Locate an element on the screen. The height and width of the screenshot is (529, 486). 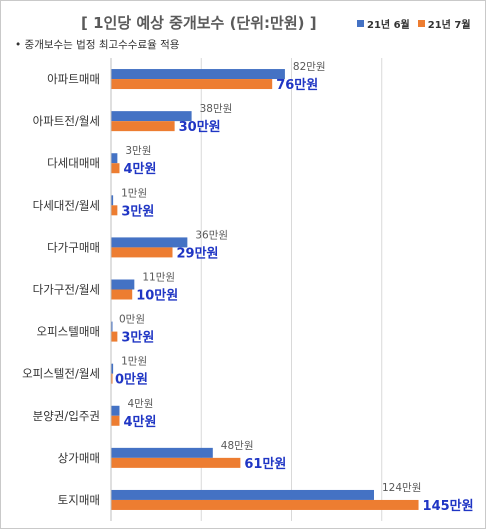
data-label-june: 11만원 is located at coordinates (158, 278).